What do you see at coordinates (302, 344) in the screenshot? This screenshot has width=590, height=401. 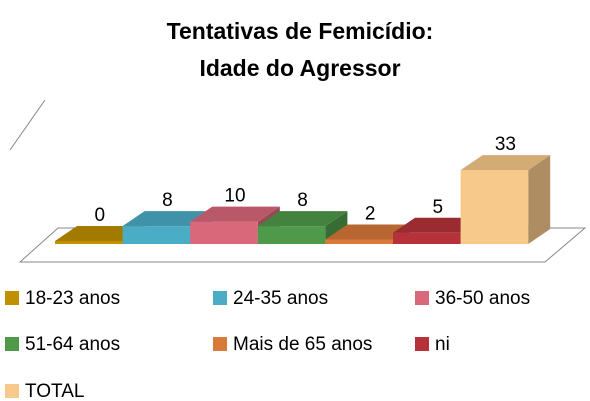 I see `legend-label: Mais de 65 anos` at bounding box center [302, 344].